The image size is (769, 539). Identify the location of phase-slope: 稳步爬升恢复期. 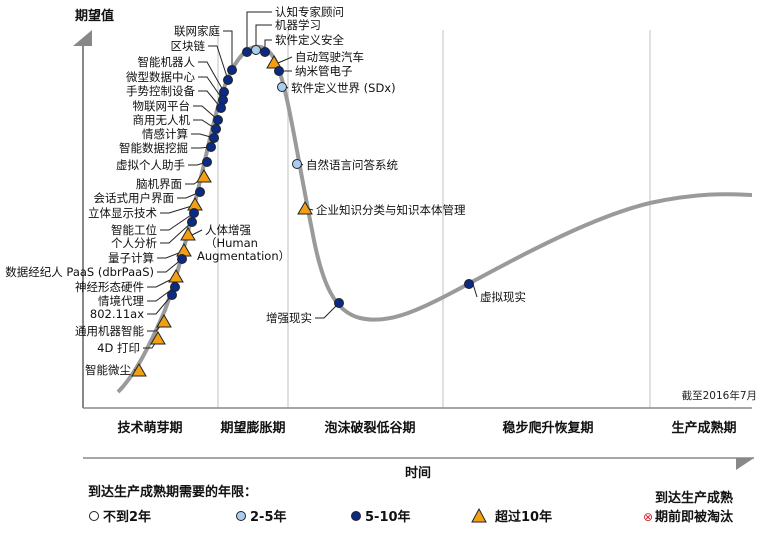
(547, 428).